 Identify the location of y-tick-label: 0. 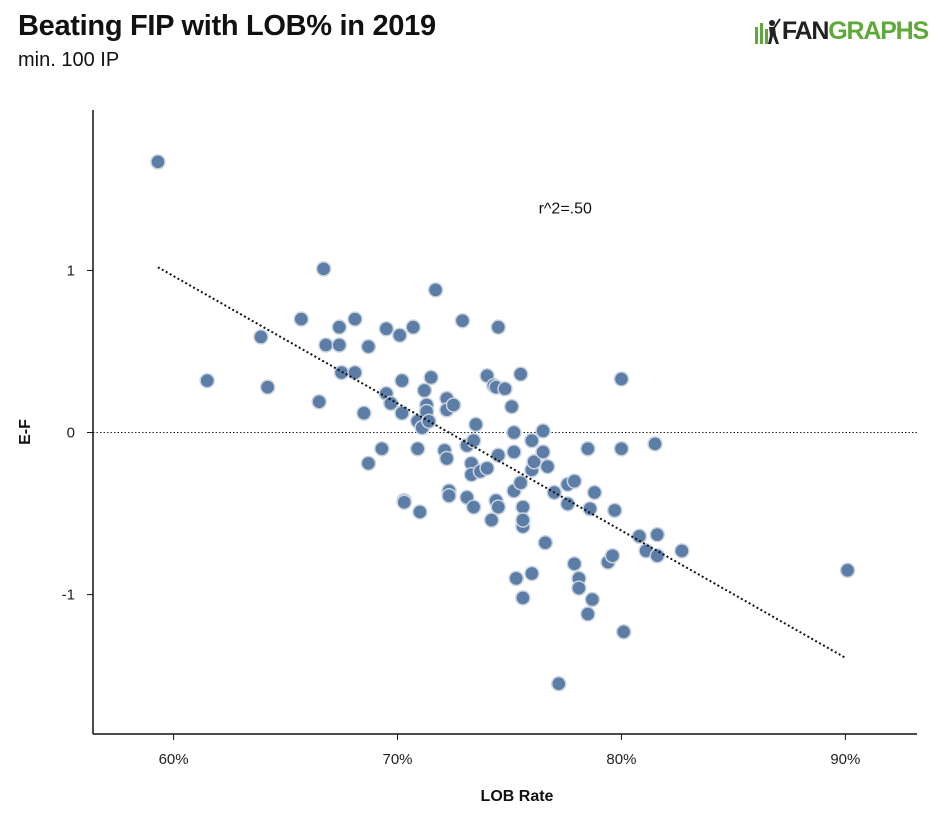
(71, 433).